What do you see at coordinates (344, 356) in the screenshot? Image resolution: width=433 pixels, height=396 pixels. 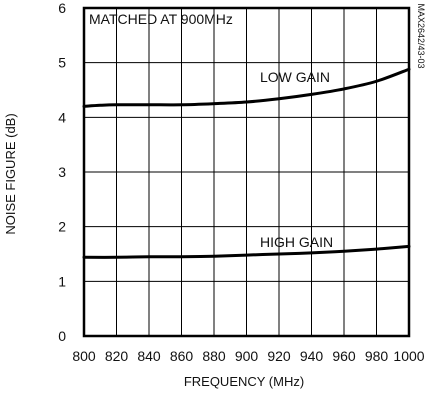 I see `x-tick-label: 960` at bounding box center [344, 356].